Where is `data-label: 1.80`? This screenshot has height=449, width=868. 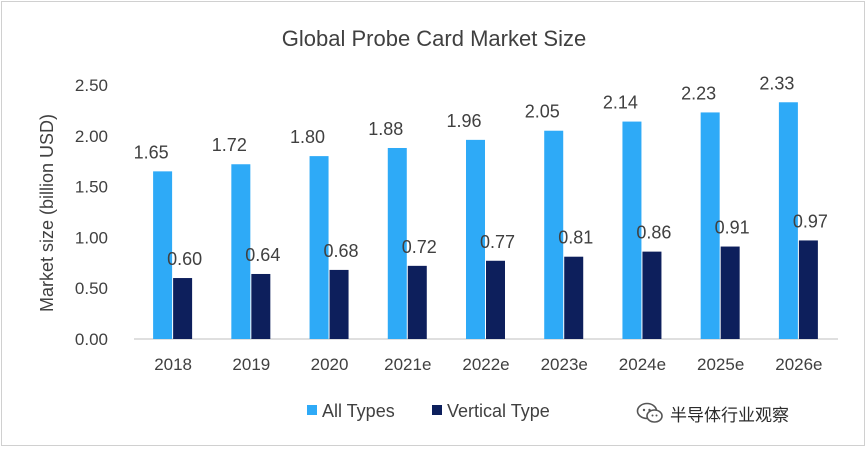 data-label: 1.80 is located at coordinates (307, 137).